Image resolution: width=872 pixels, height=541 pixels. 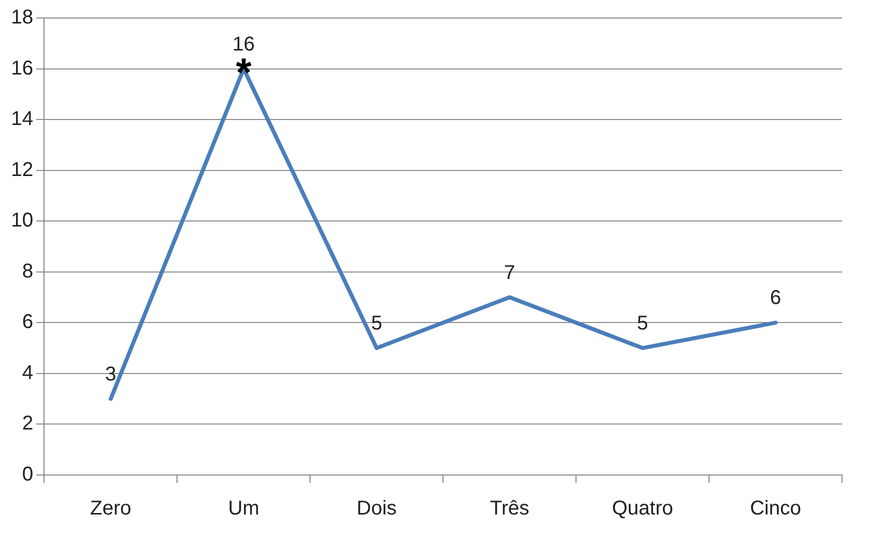 I want to click on data-label: 7, so click(x=510, y=273).